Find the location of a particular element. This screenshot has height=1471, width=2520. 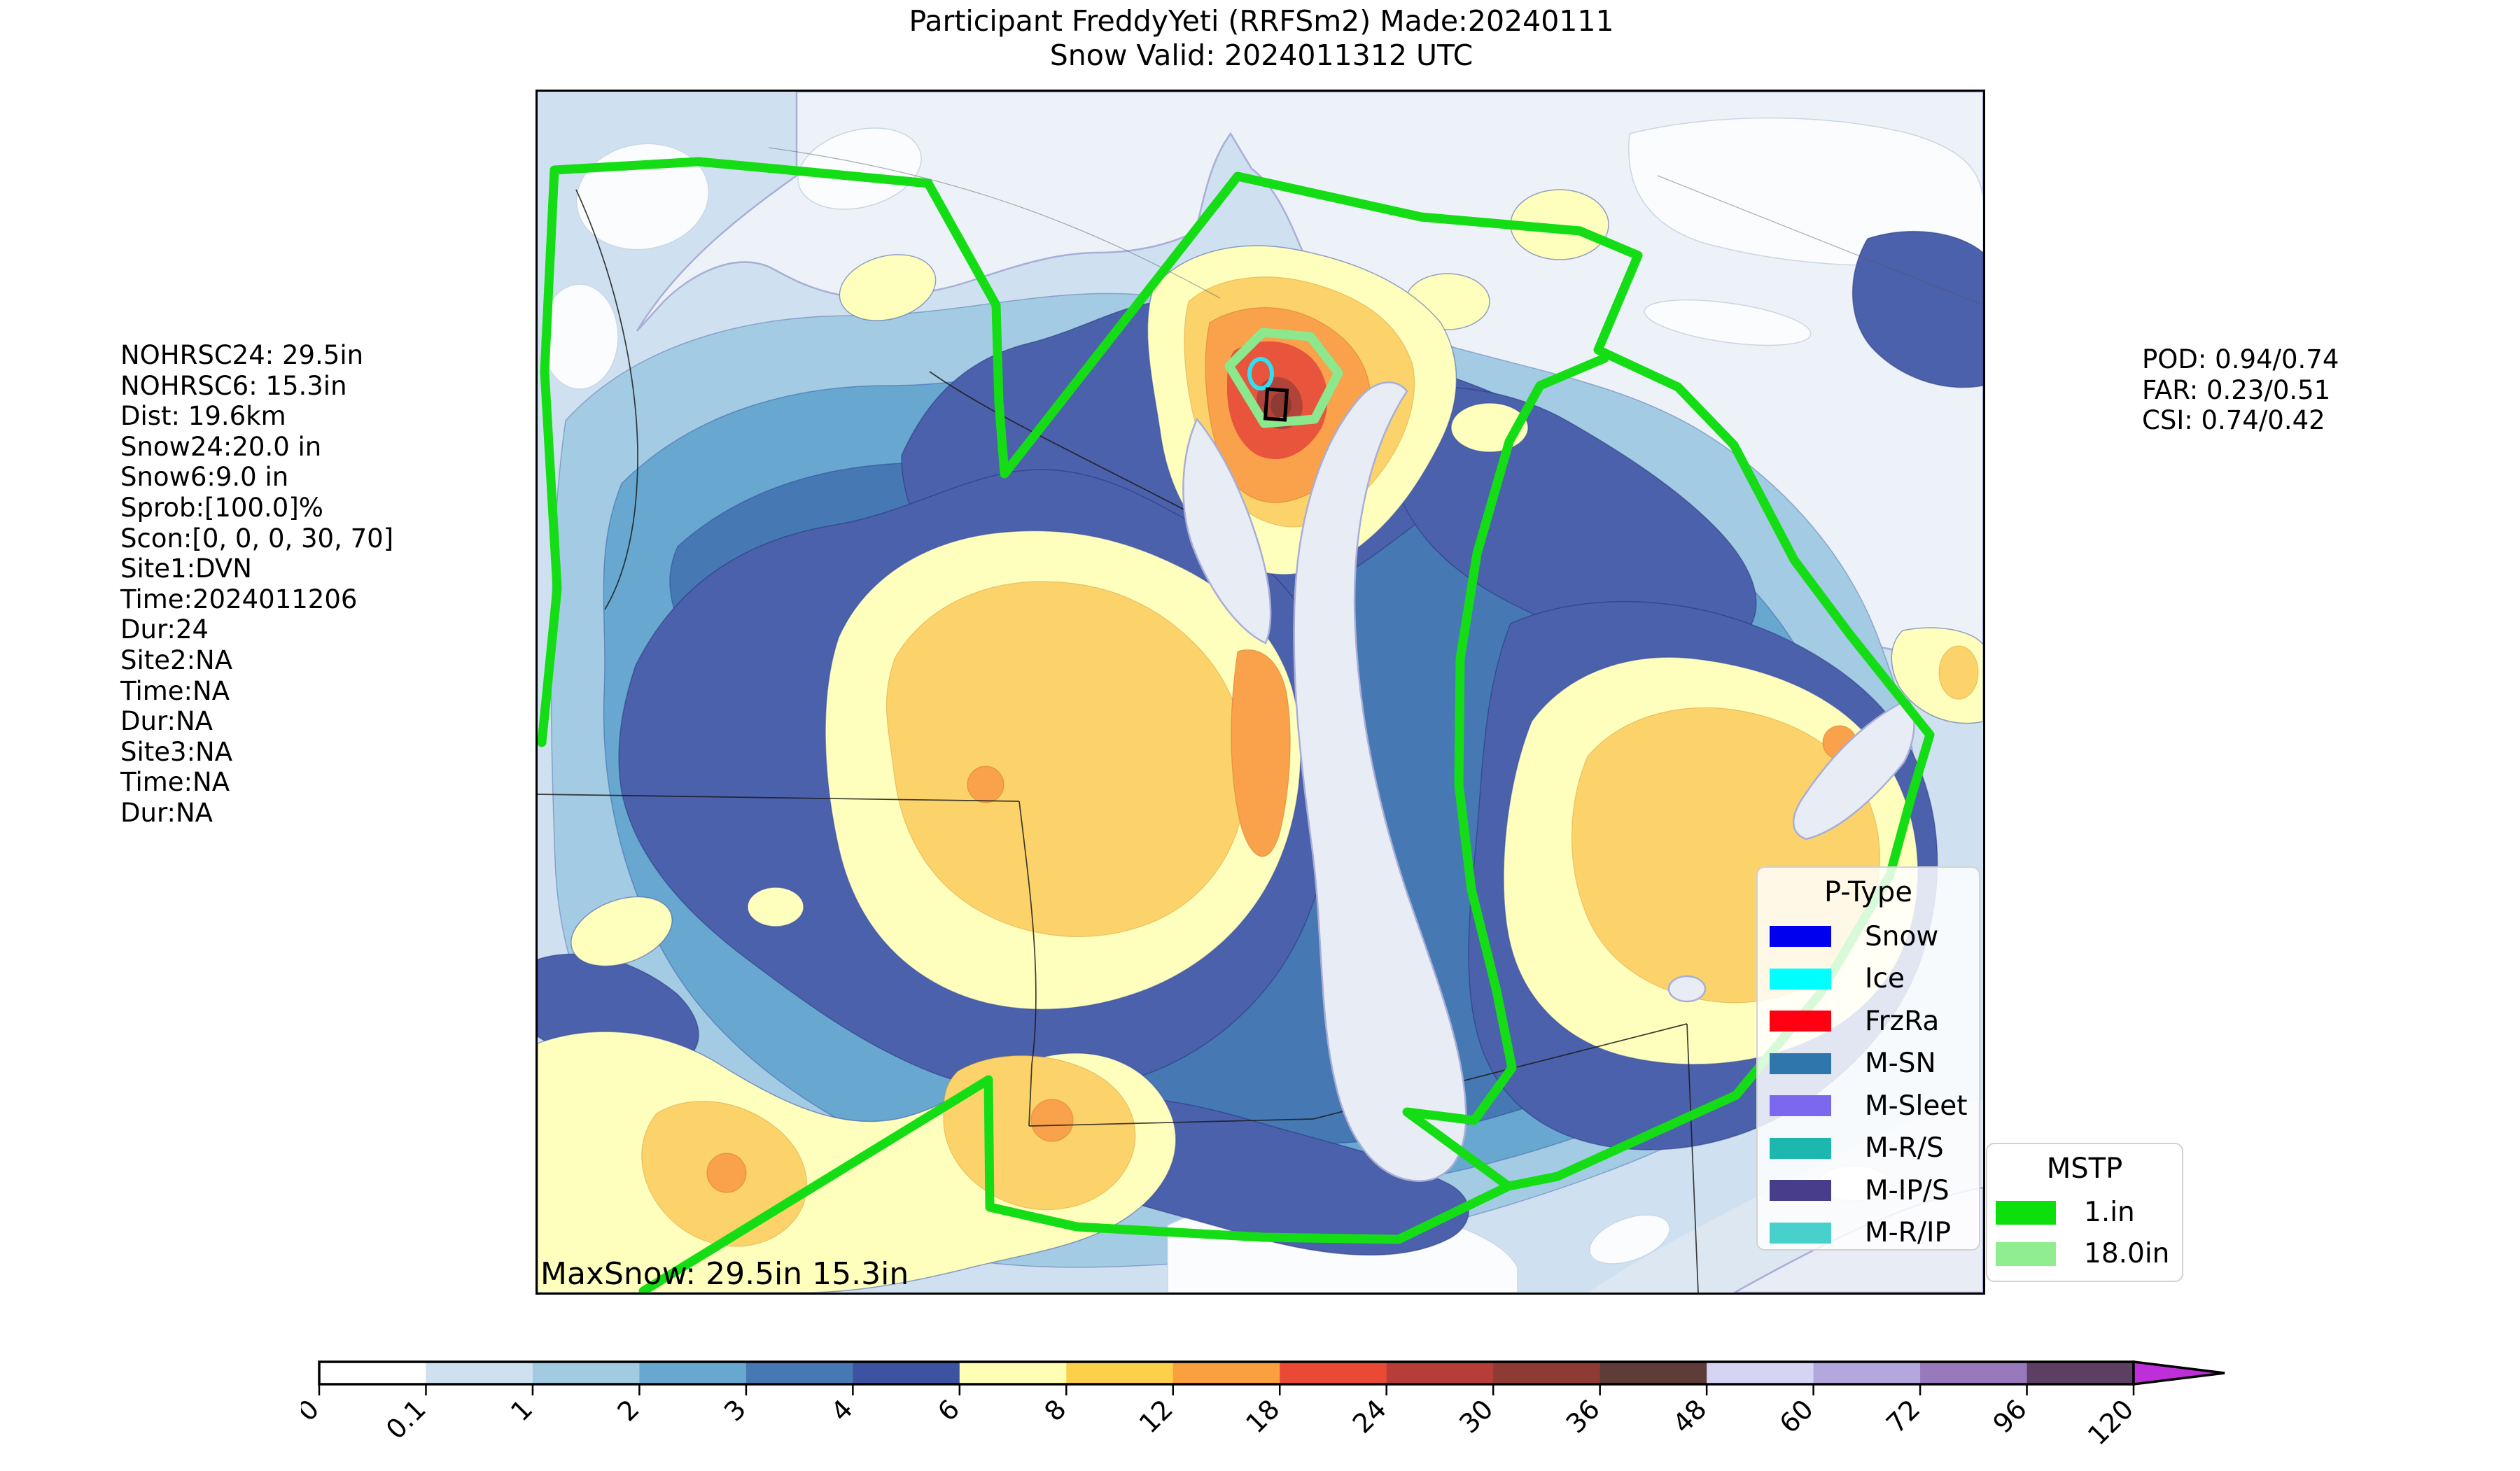

lake-st-clair is located at coordinates (1687, 989).